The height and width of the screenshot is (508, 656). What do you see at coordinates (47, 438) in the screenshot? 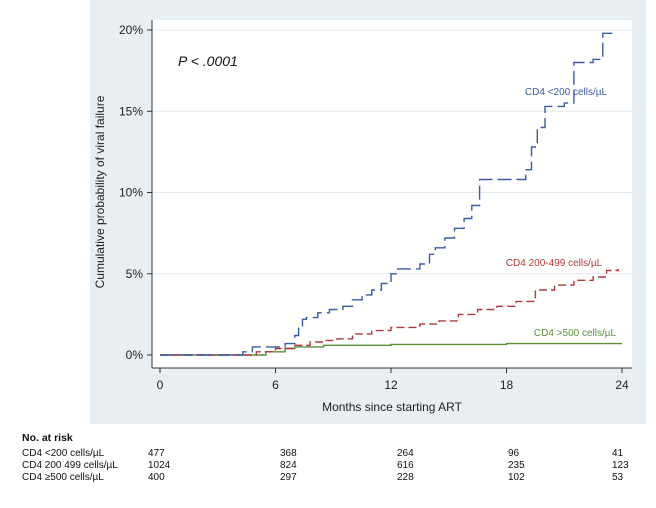
I see `risk-table-title: No. at risk` at bounding box center [47, 438].